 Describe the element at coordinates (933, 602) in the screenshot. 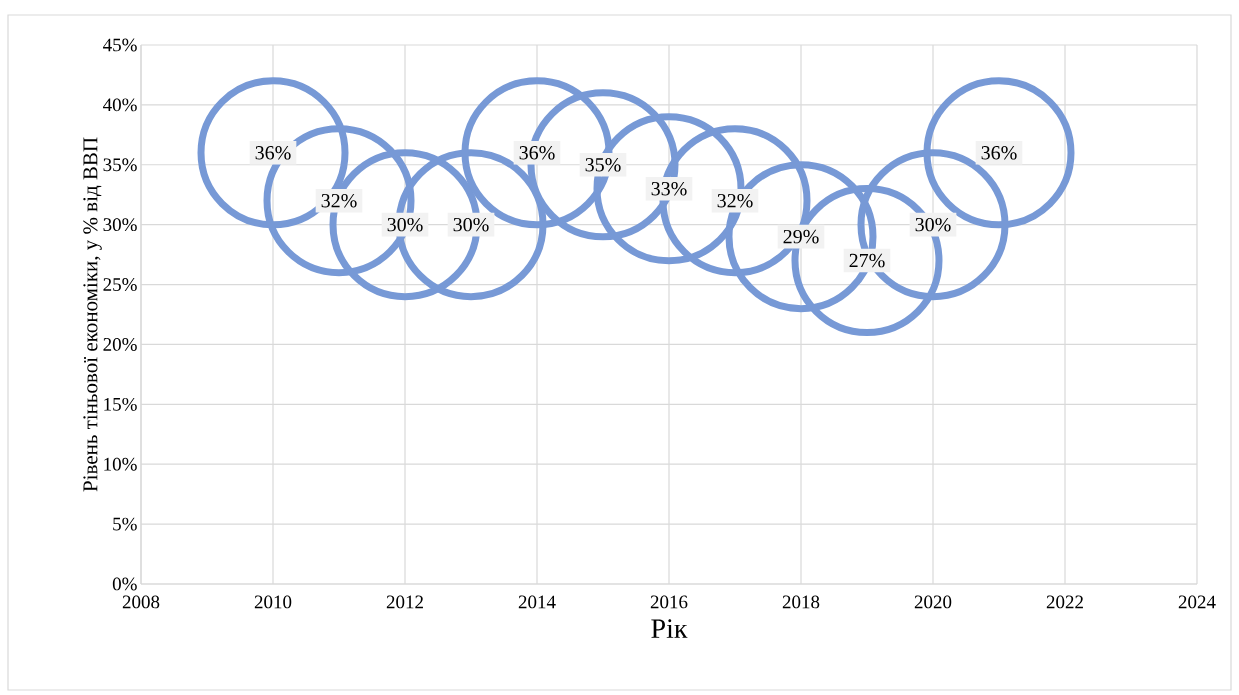

I see `x-tick-label: 2020` at that location.